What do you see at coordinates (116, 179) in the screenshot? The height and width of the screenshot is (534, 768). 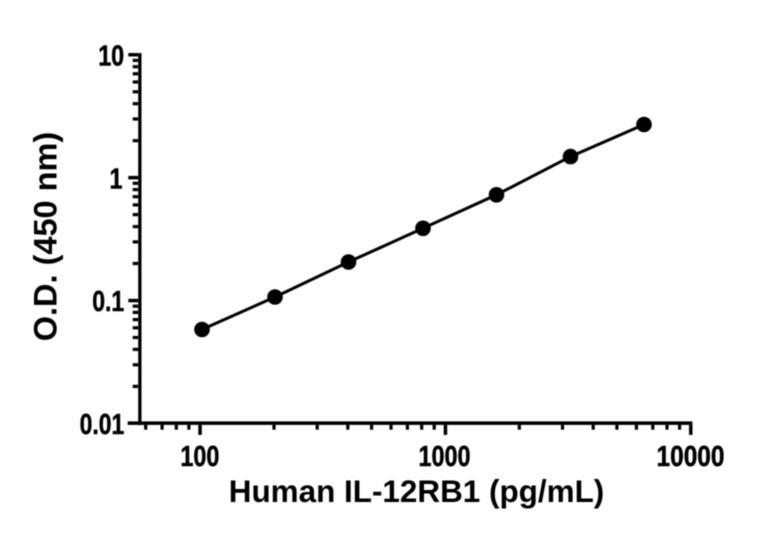 I see `svg-text: 1` at bounding box center [116, 179].